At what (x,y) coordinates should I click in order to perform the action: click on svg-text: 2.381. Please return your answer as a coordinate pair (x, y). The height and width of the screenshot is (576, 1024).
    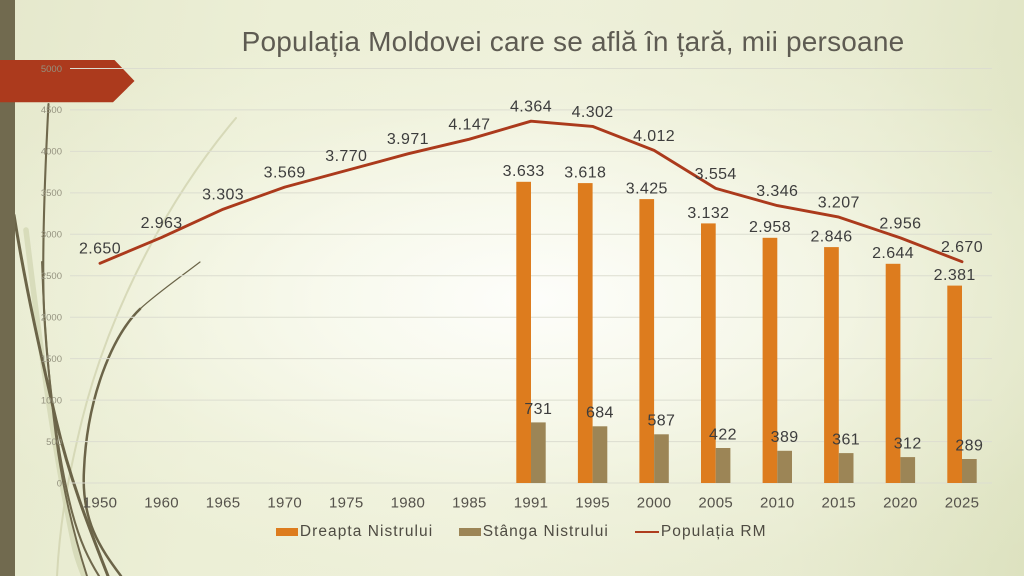
    Looking at the image, I should click on (955, 275).